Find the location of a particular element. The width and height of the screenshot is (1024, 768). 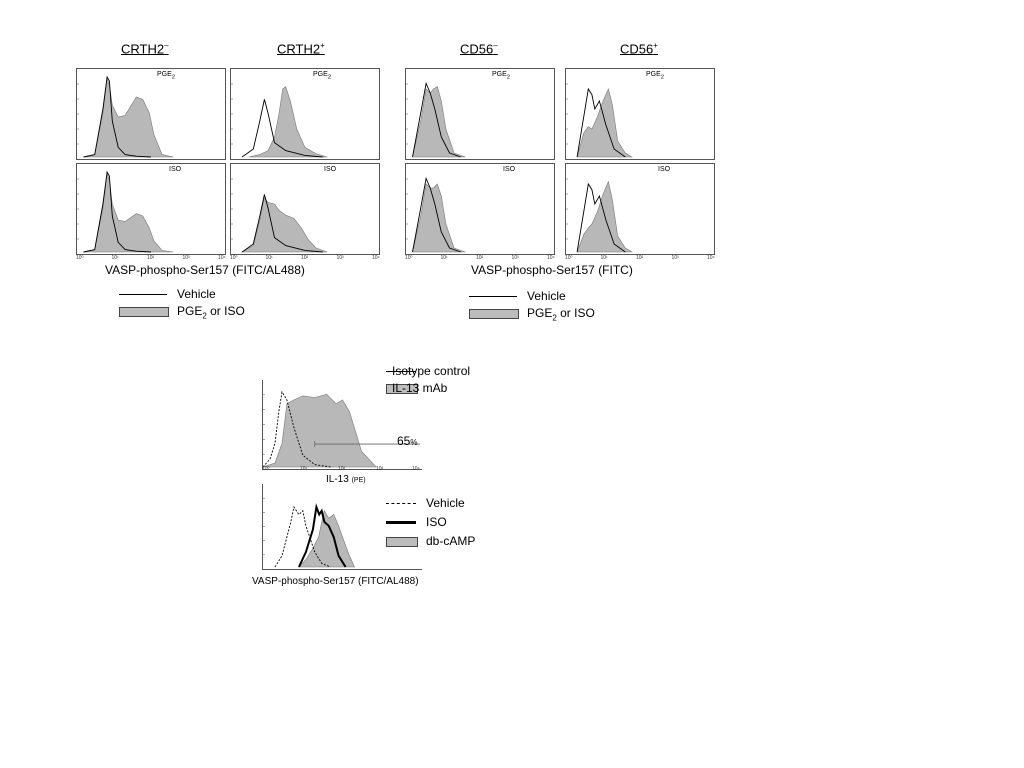

x-axis-label-vasp-bottom: VASP-phospho-Ser157 (FITC/AL488) is located at coordinates (335, 581).